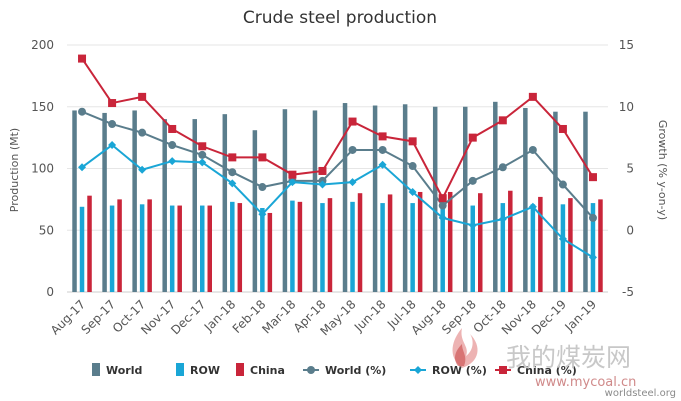 This screenshot has height=401, width=681. Describe the element at coordinates (278, 316) in the screenshot. I see `category-label: Mar-18` at that location.